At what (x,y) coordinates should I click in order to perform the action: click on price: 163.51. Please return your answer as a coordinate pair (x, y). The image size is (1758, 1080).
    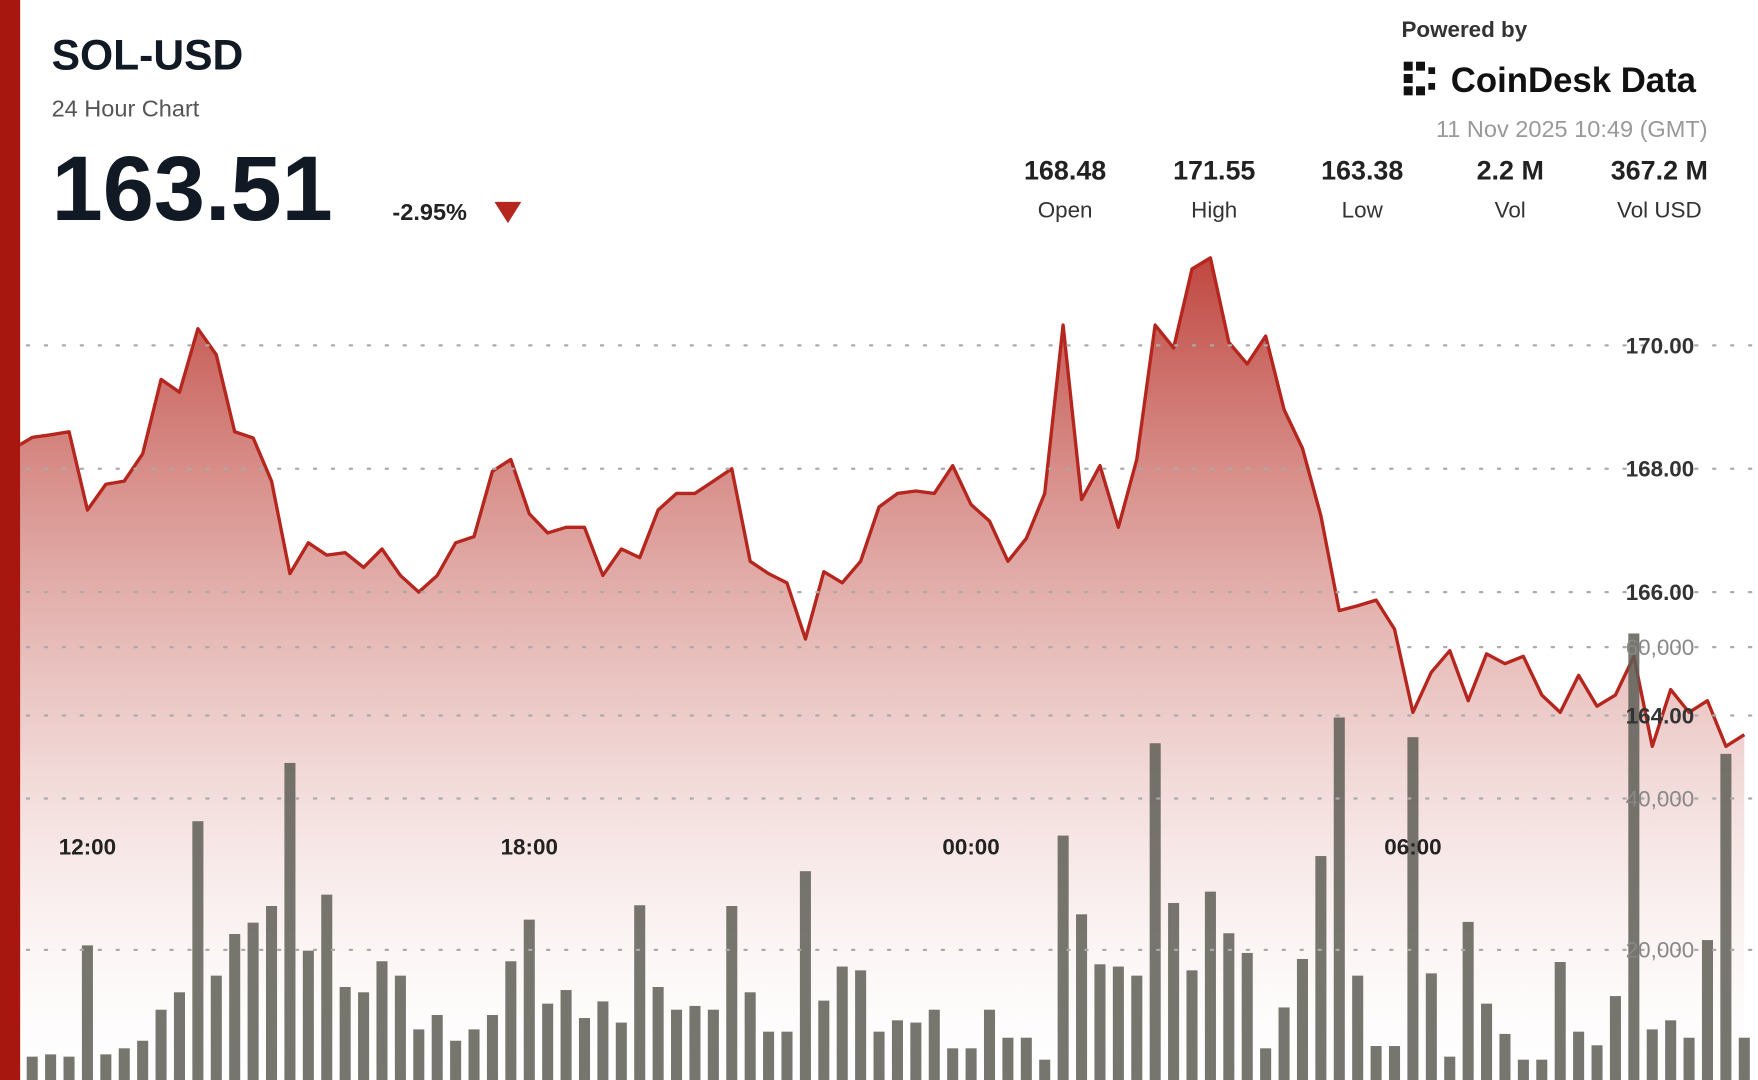
    Looking at the image, I should click on (192, 189).